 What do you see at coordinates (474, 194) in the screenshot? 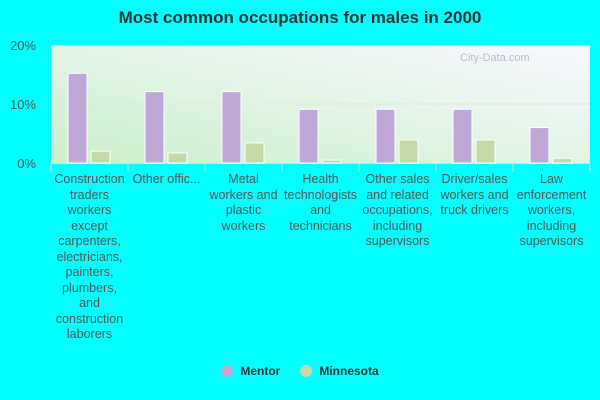
I see `x-tick-label: Driver/sales workers and truck drivers` at bounding box center [474, 194].